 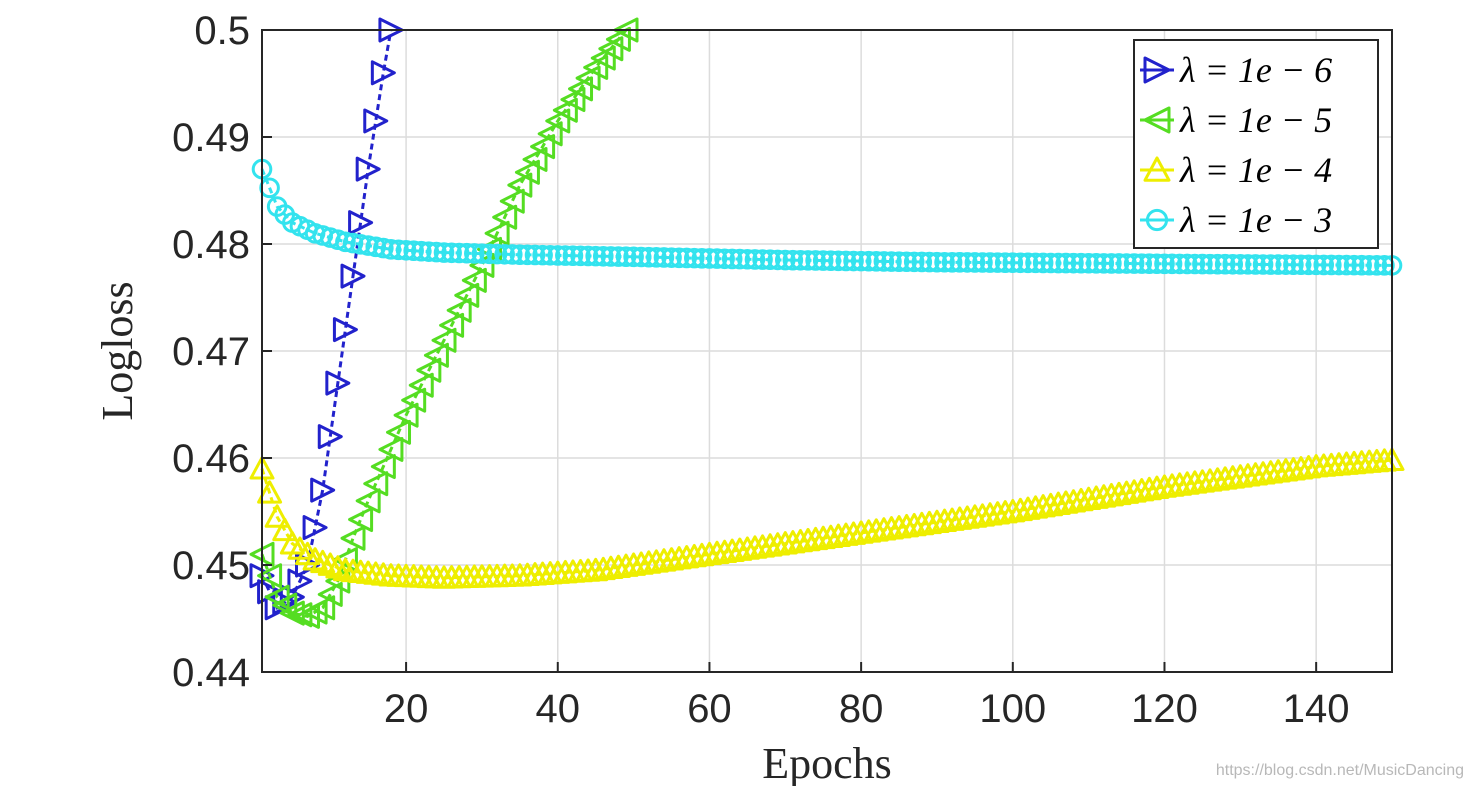 What do you see at coordinates (827, 762) in the screenshot?
I see `x-axis-label: Epochs` at bounding box center [827, 762].